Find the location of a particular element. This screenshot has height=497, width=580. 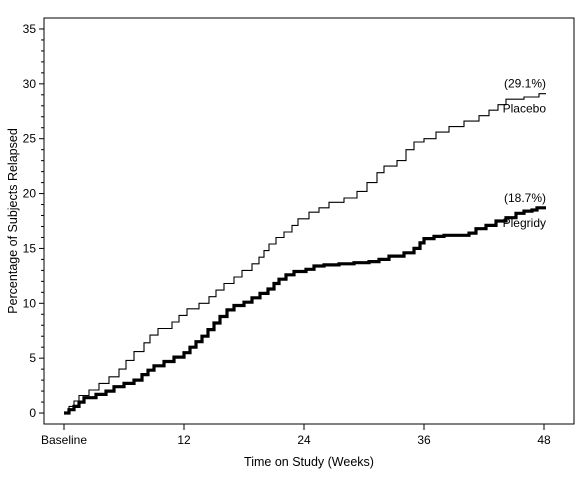

y-tick-label: 20 is located at coordinates (30, 194).